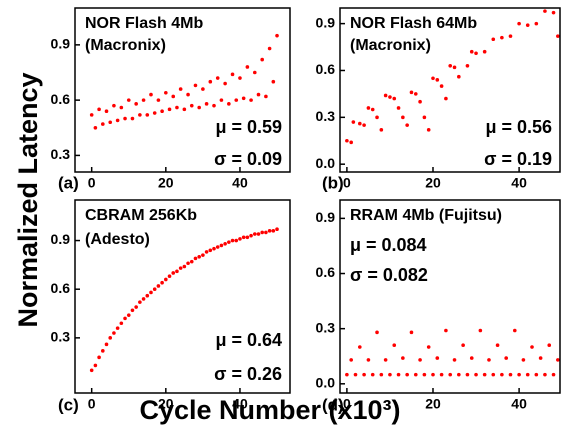 This screenshot has width=569, height=434. I want to click on x-axis-label: Cycle Number (x10³), so click(269, 410).